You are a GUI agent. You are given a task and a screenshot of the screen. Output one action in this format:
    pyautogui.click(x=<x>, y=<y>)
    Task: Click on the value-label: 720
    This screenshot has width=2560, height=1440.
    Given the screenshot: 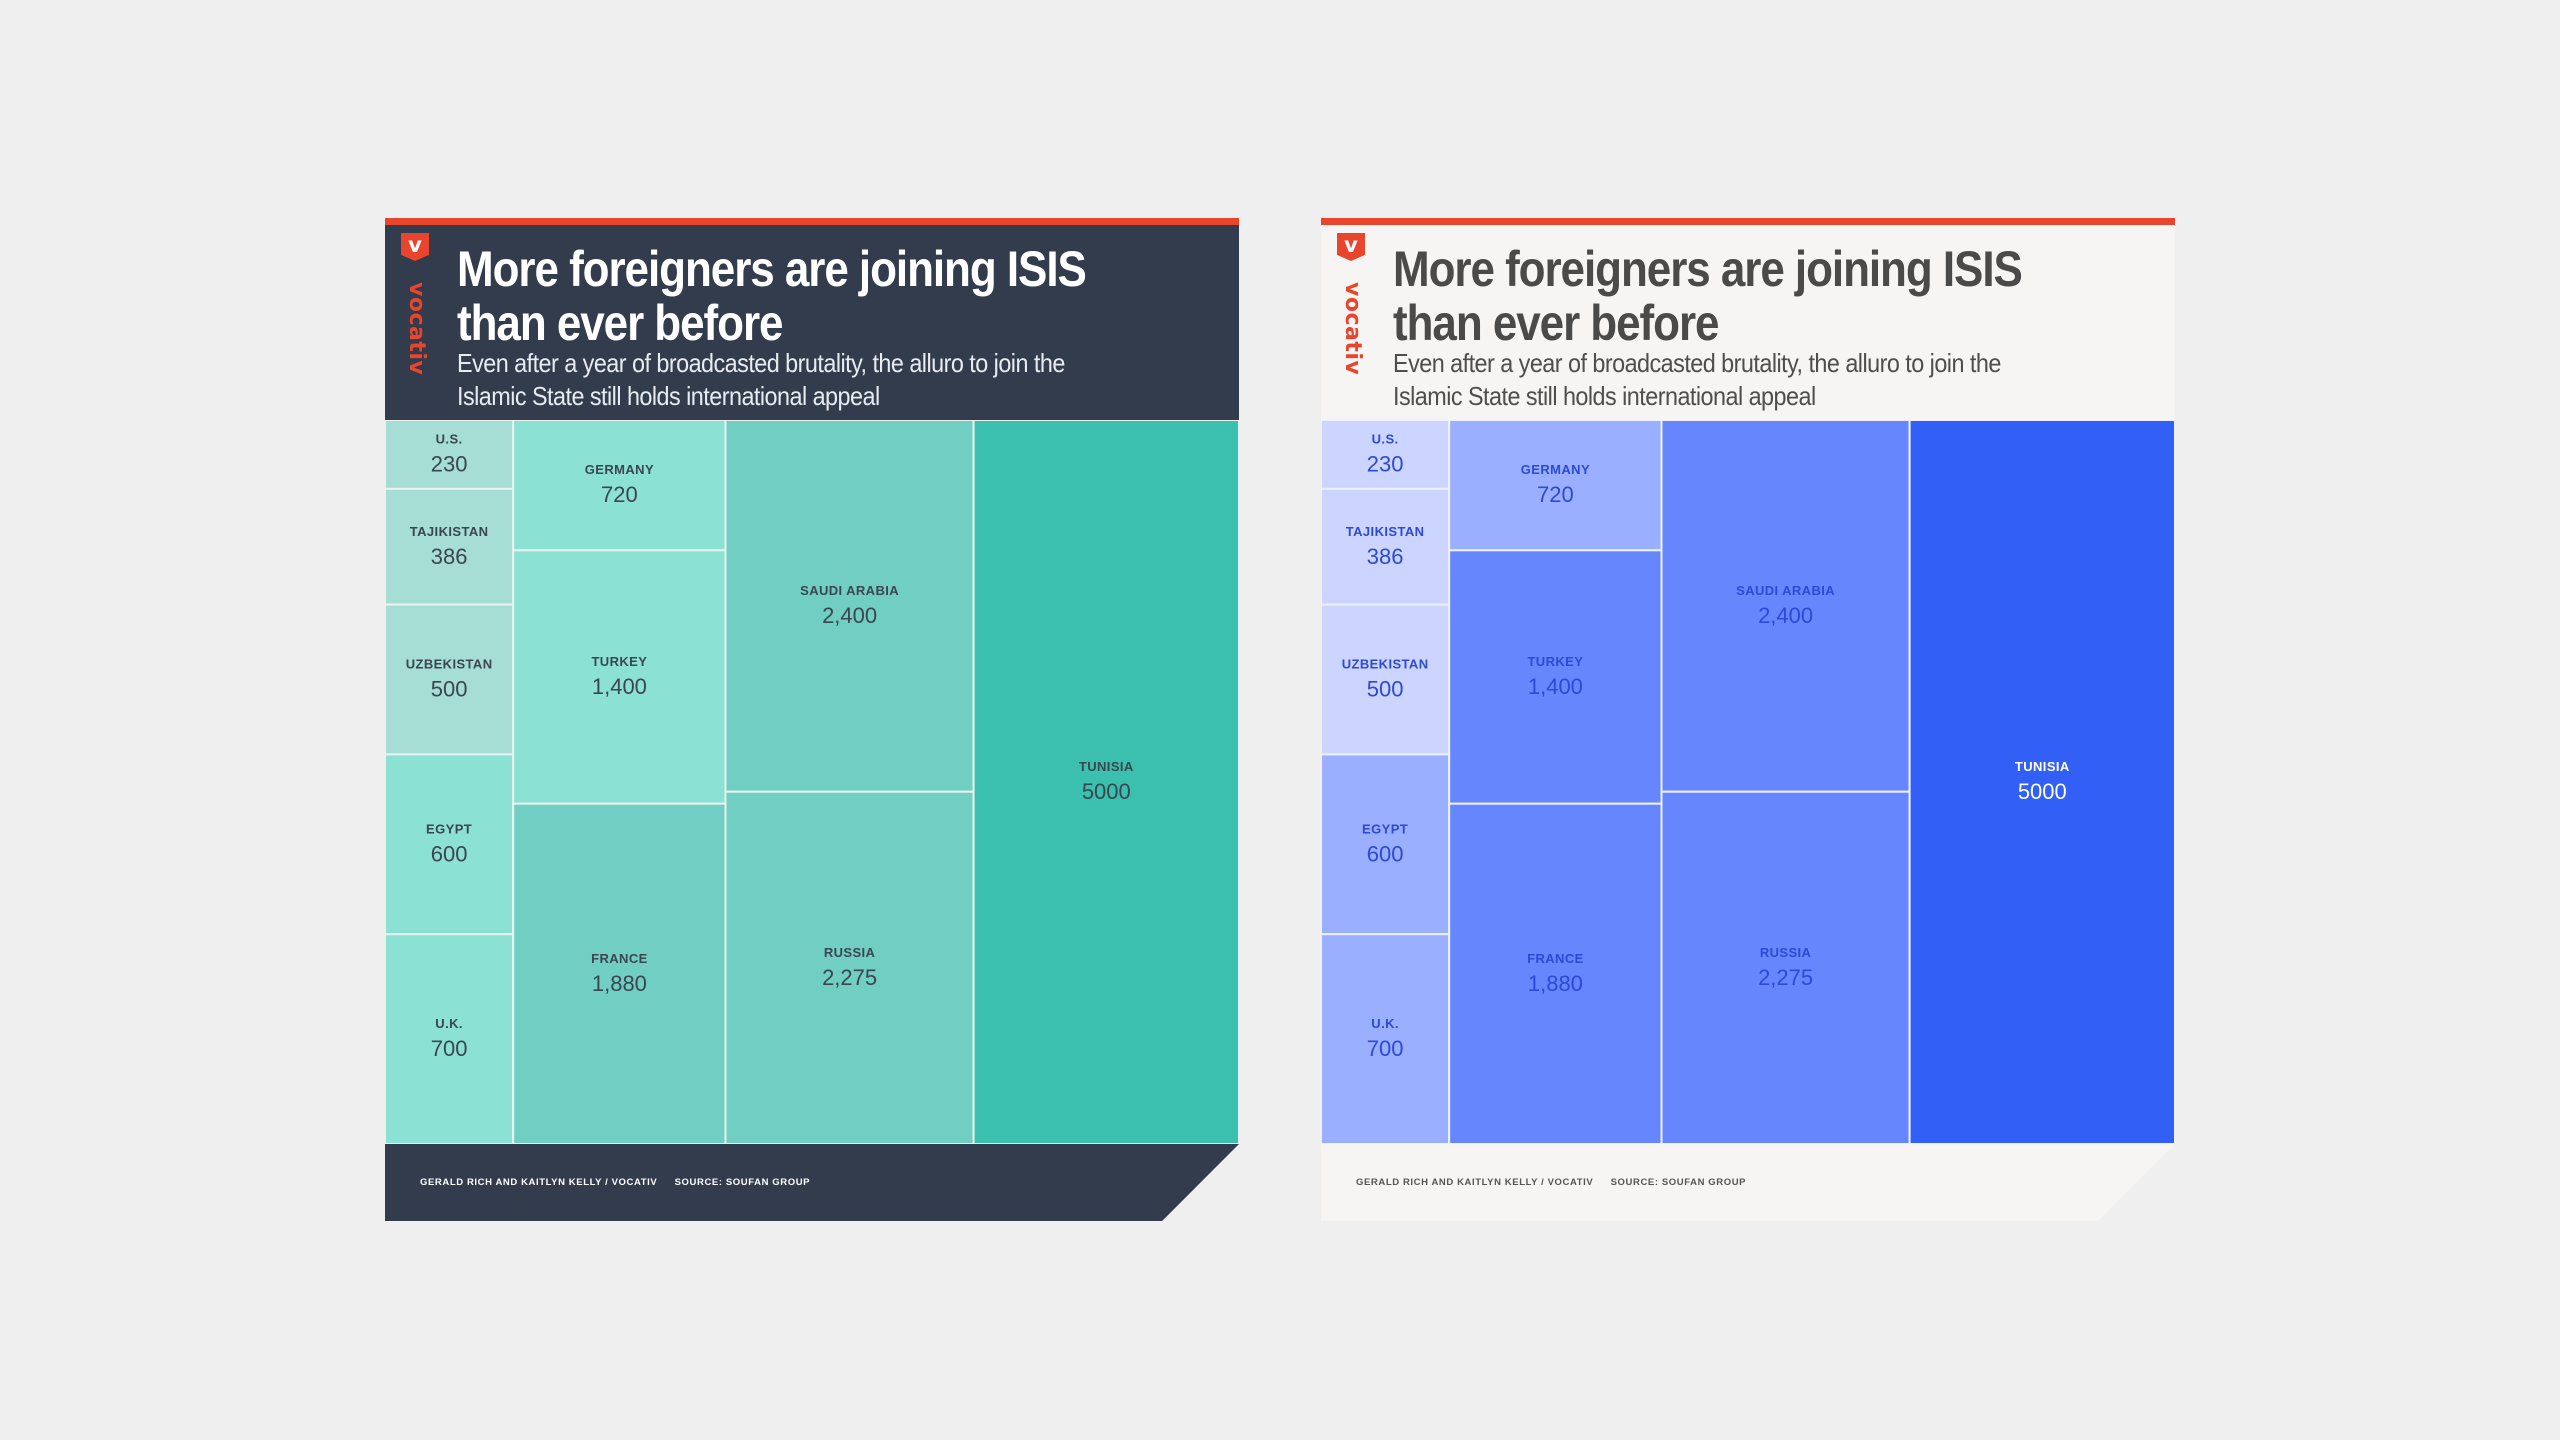 What is the action you would take?
    pyautogui.click(x=1555, y=494)
    